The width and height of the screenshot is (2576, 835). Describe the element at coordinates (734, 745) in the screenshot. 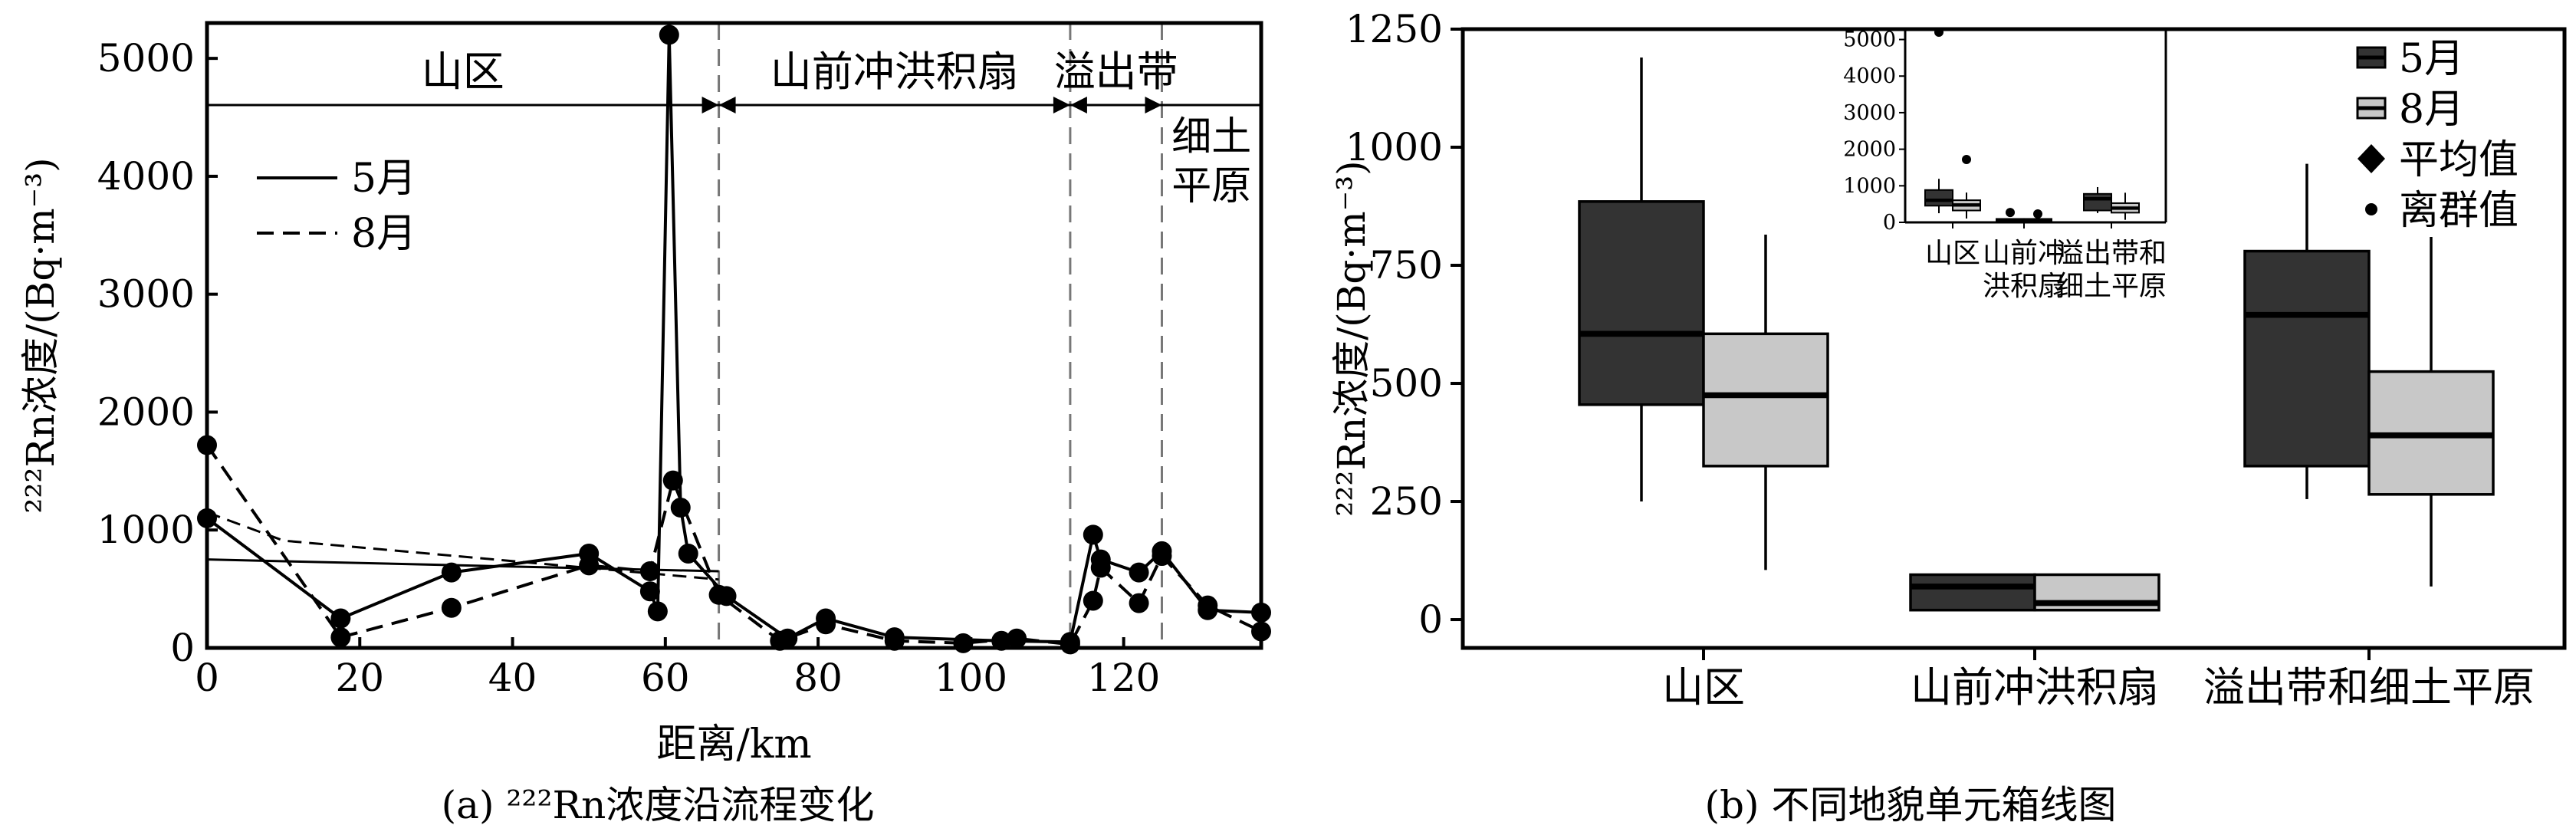

I see `x-axis-label: 距离/km` at that location.